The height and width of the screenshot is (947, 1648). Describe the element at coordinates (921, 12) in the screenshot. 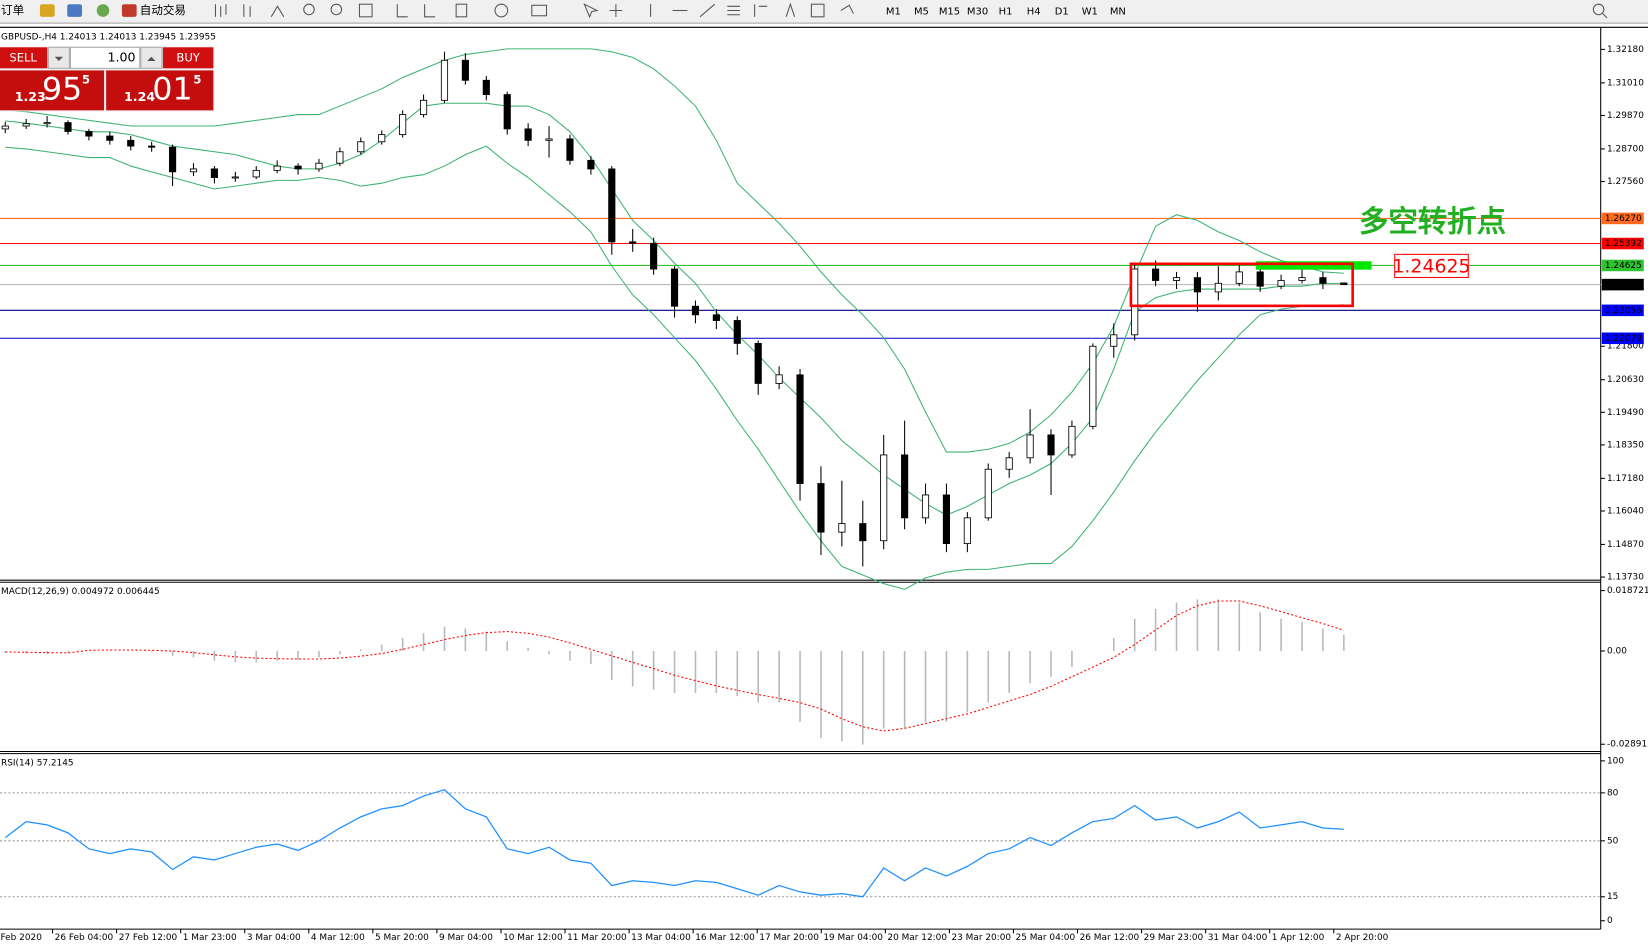

I see `timeframe-button: M5` at that location.